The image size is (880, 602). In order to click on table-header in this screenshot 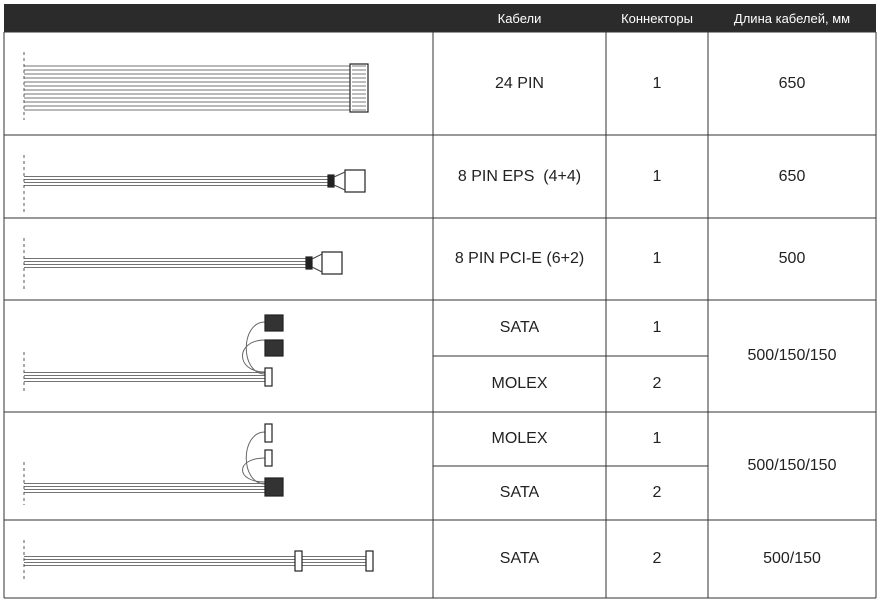, I will do `click(440, 18)`.